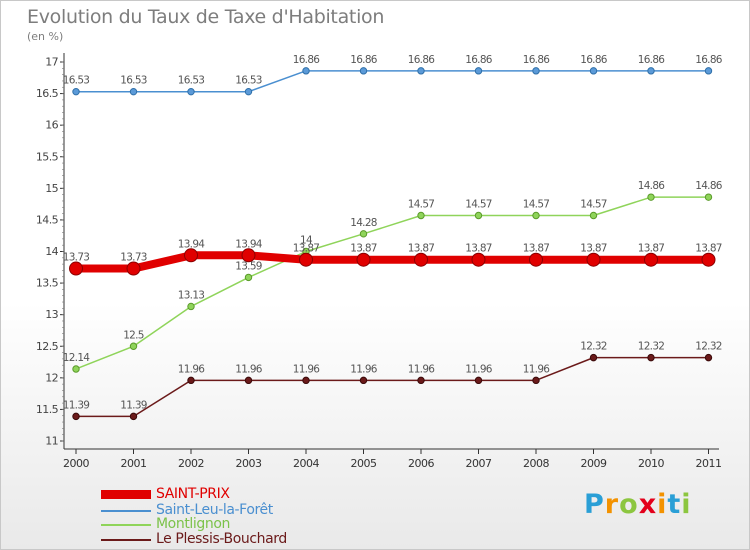  I want to click on x-tick-label: 2008, so click(536, 463).